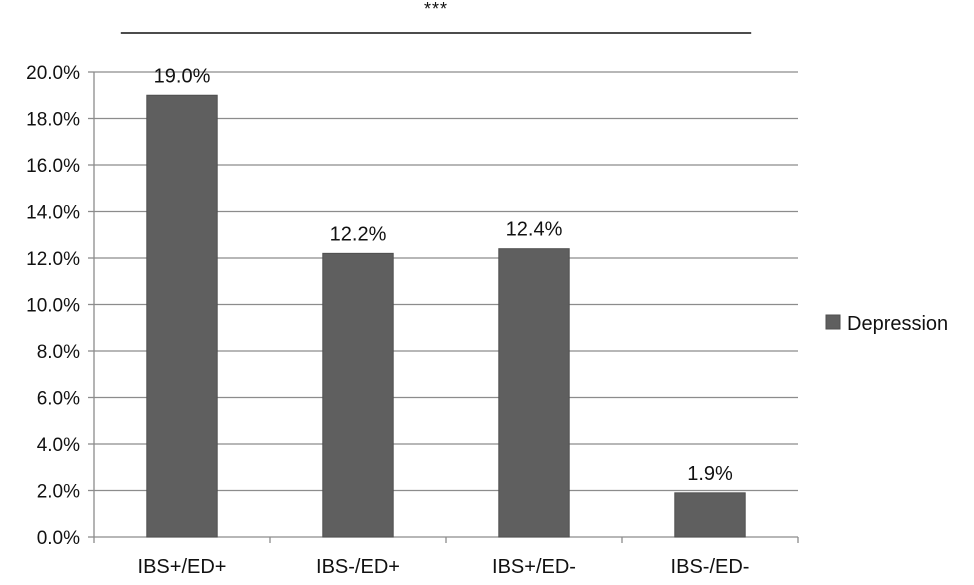 This screenshot has width=974, height=585. I want to click on data-label: 19.0%, so click(182, 76).